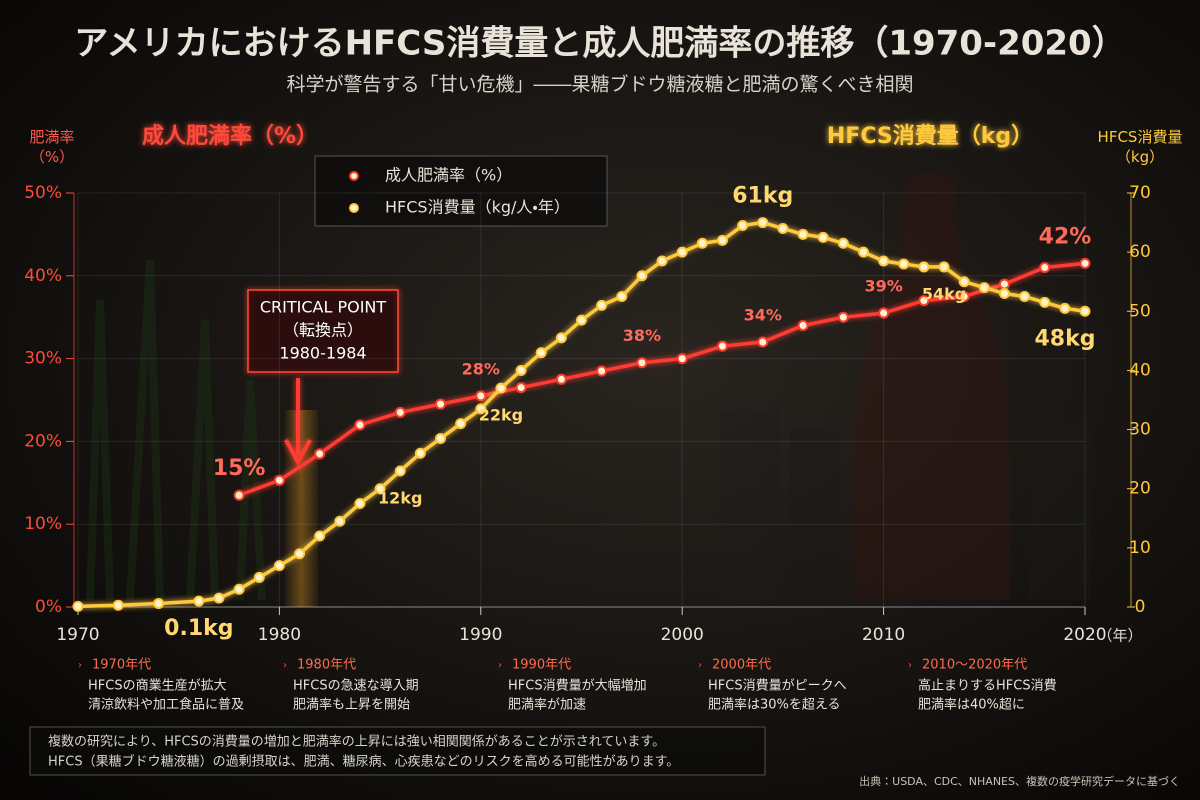 This screenshot has width=1200, height=800. Describe the element at coordinates (1019, 781) in the screenshot. I see `source: 出典：USDA、CDC、NHANES、複数の疫学研究データに基づく` at that location.